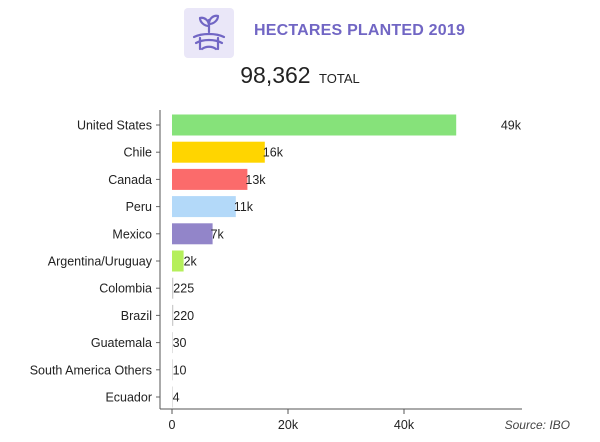  What do you see at coordinates (183, 289) in the screenshot?
I see `value-label: 225` at bounding box center [183, 289].